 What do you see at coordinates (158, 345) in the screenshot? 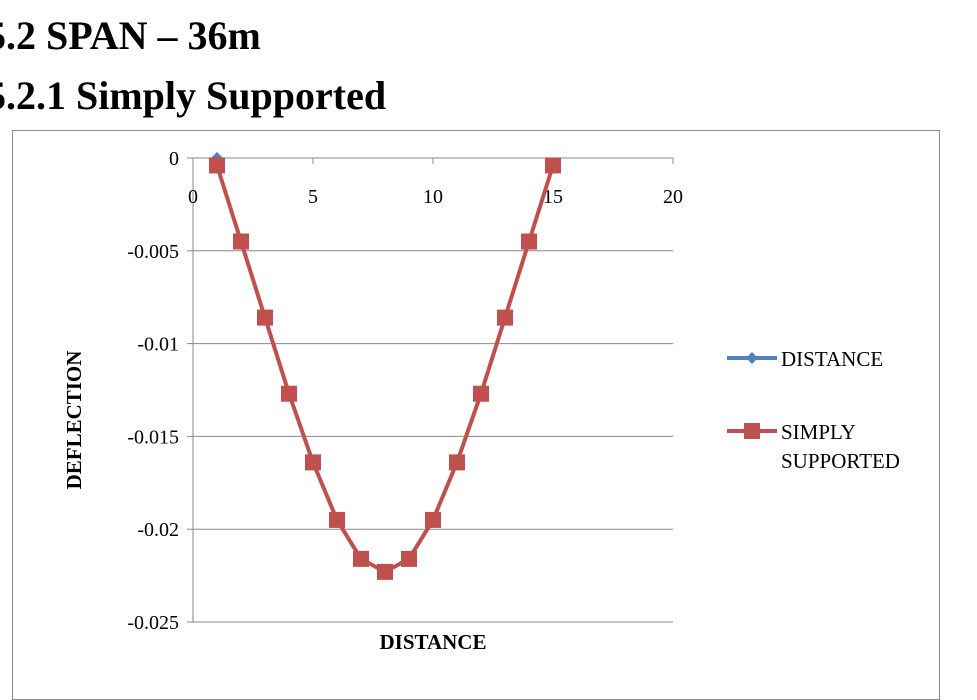
I see `y-tick-label: -0.01` at bounding box center [158, 345].